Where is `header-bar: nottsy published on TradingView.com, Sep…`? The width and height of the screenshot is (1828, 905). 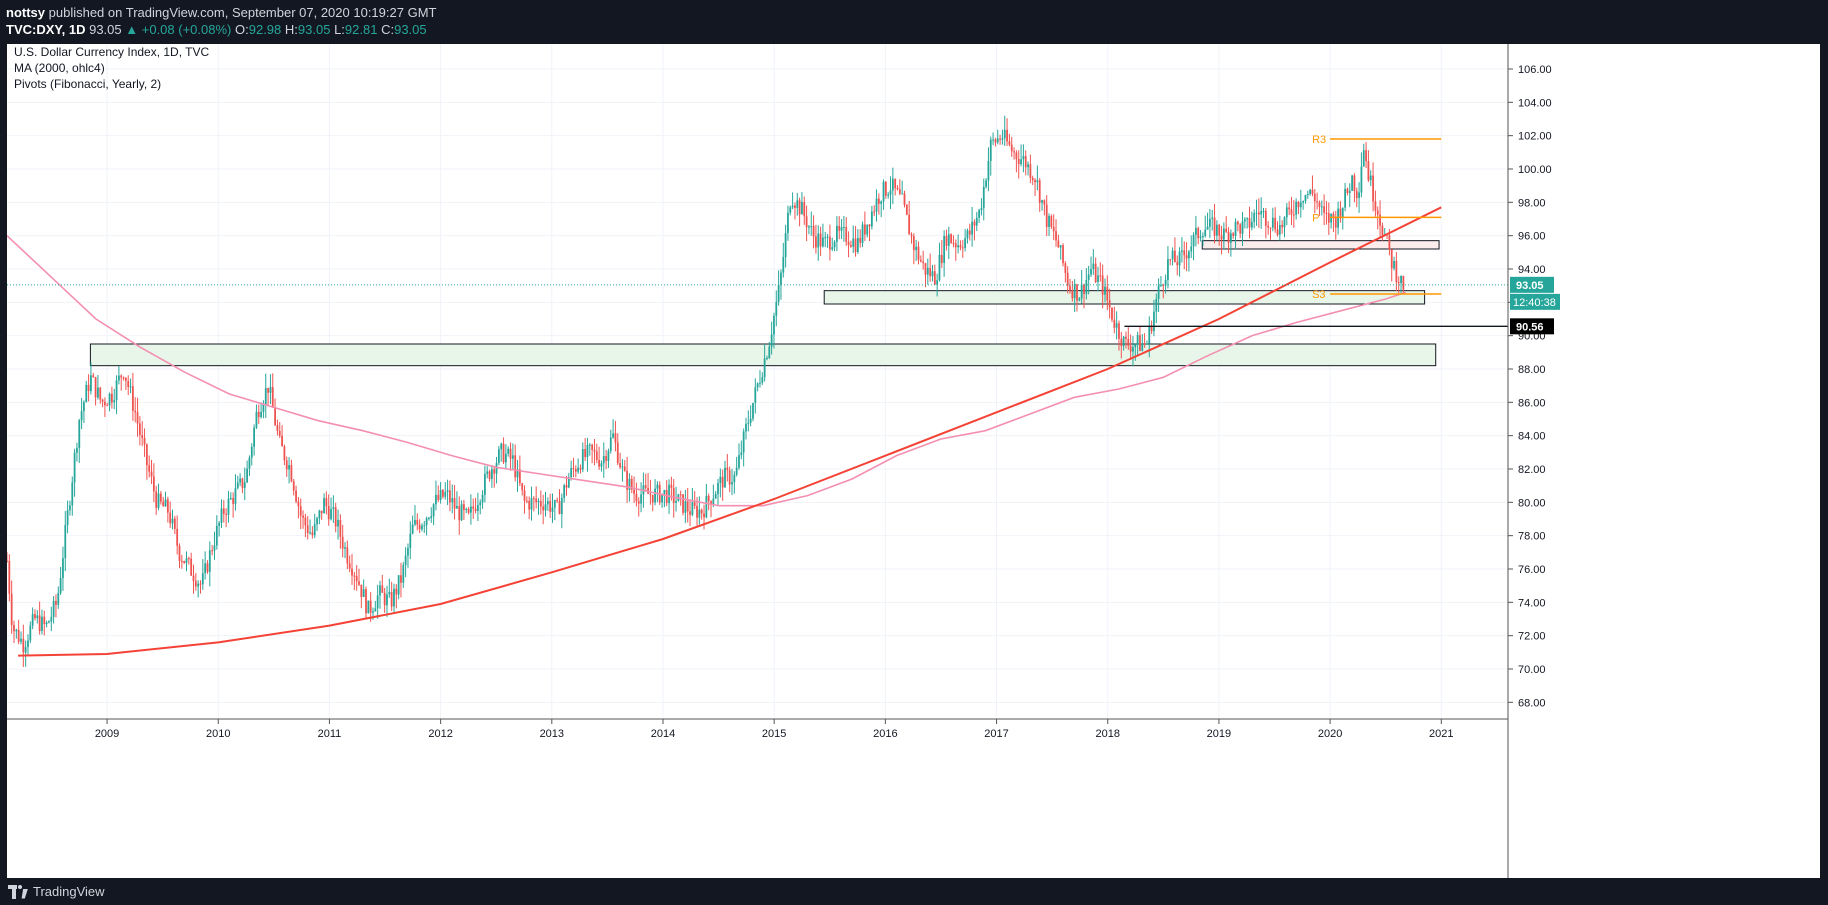 header-bar: nottsy published on TradingView.com, Sep… is located at coordinates (914, 22).